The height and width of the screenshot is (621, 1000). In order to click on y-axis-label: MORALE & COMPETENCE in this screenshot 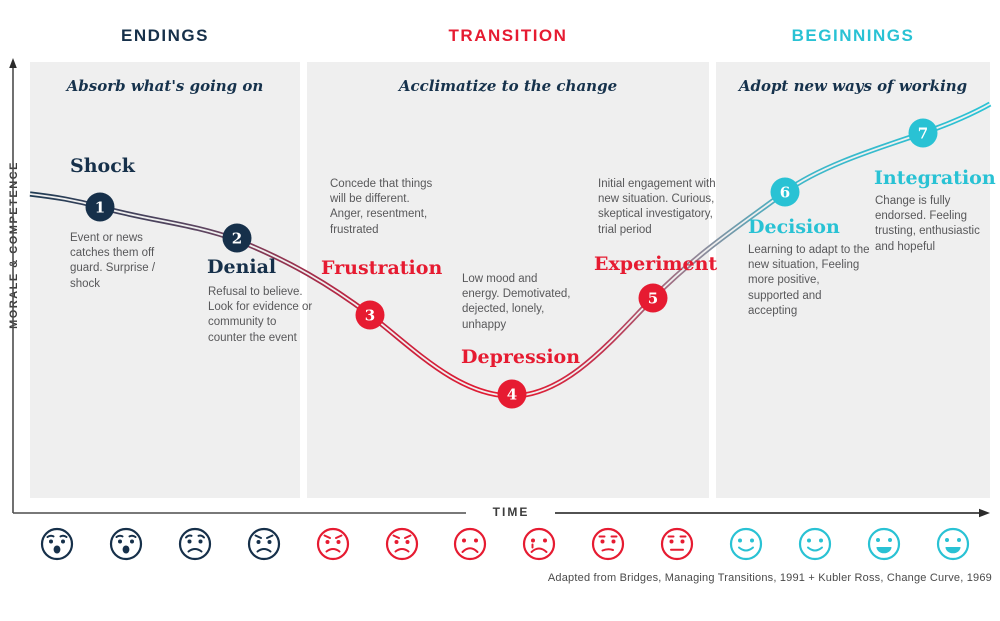, I will do `click(14, 245)`.